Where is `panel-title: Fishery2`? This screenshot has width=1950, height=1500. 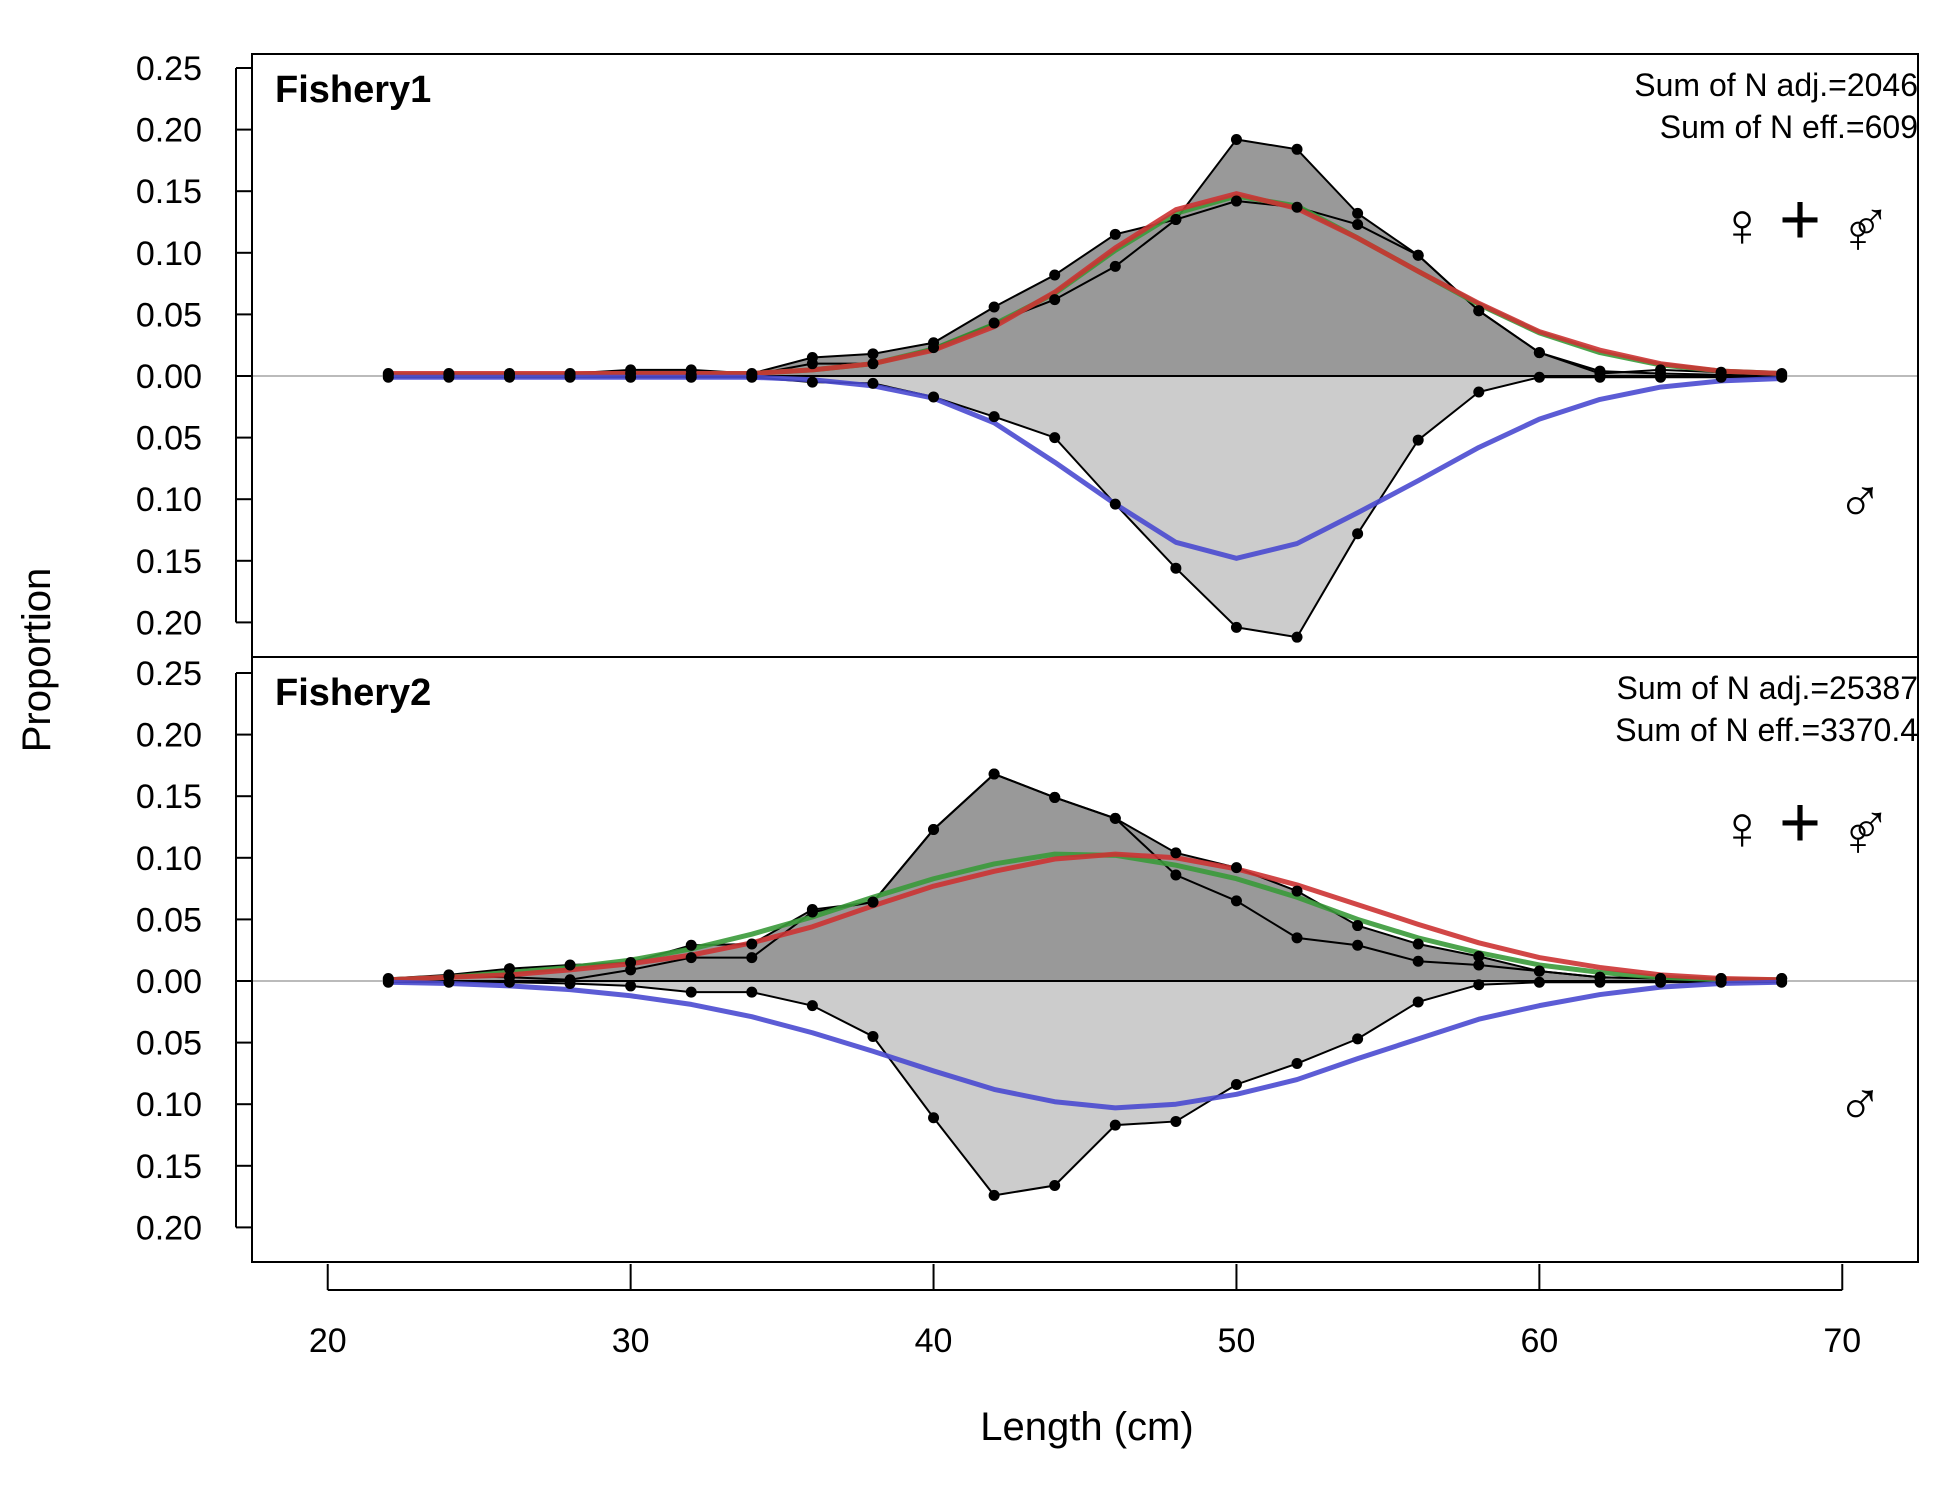
panel-title: Fishery2 is located at coordinates (353, 693).